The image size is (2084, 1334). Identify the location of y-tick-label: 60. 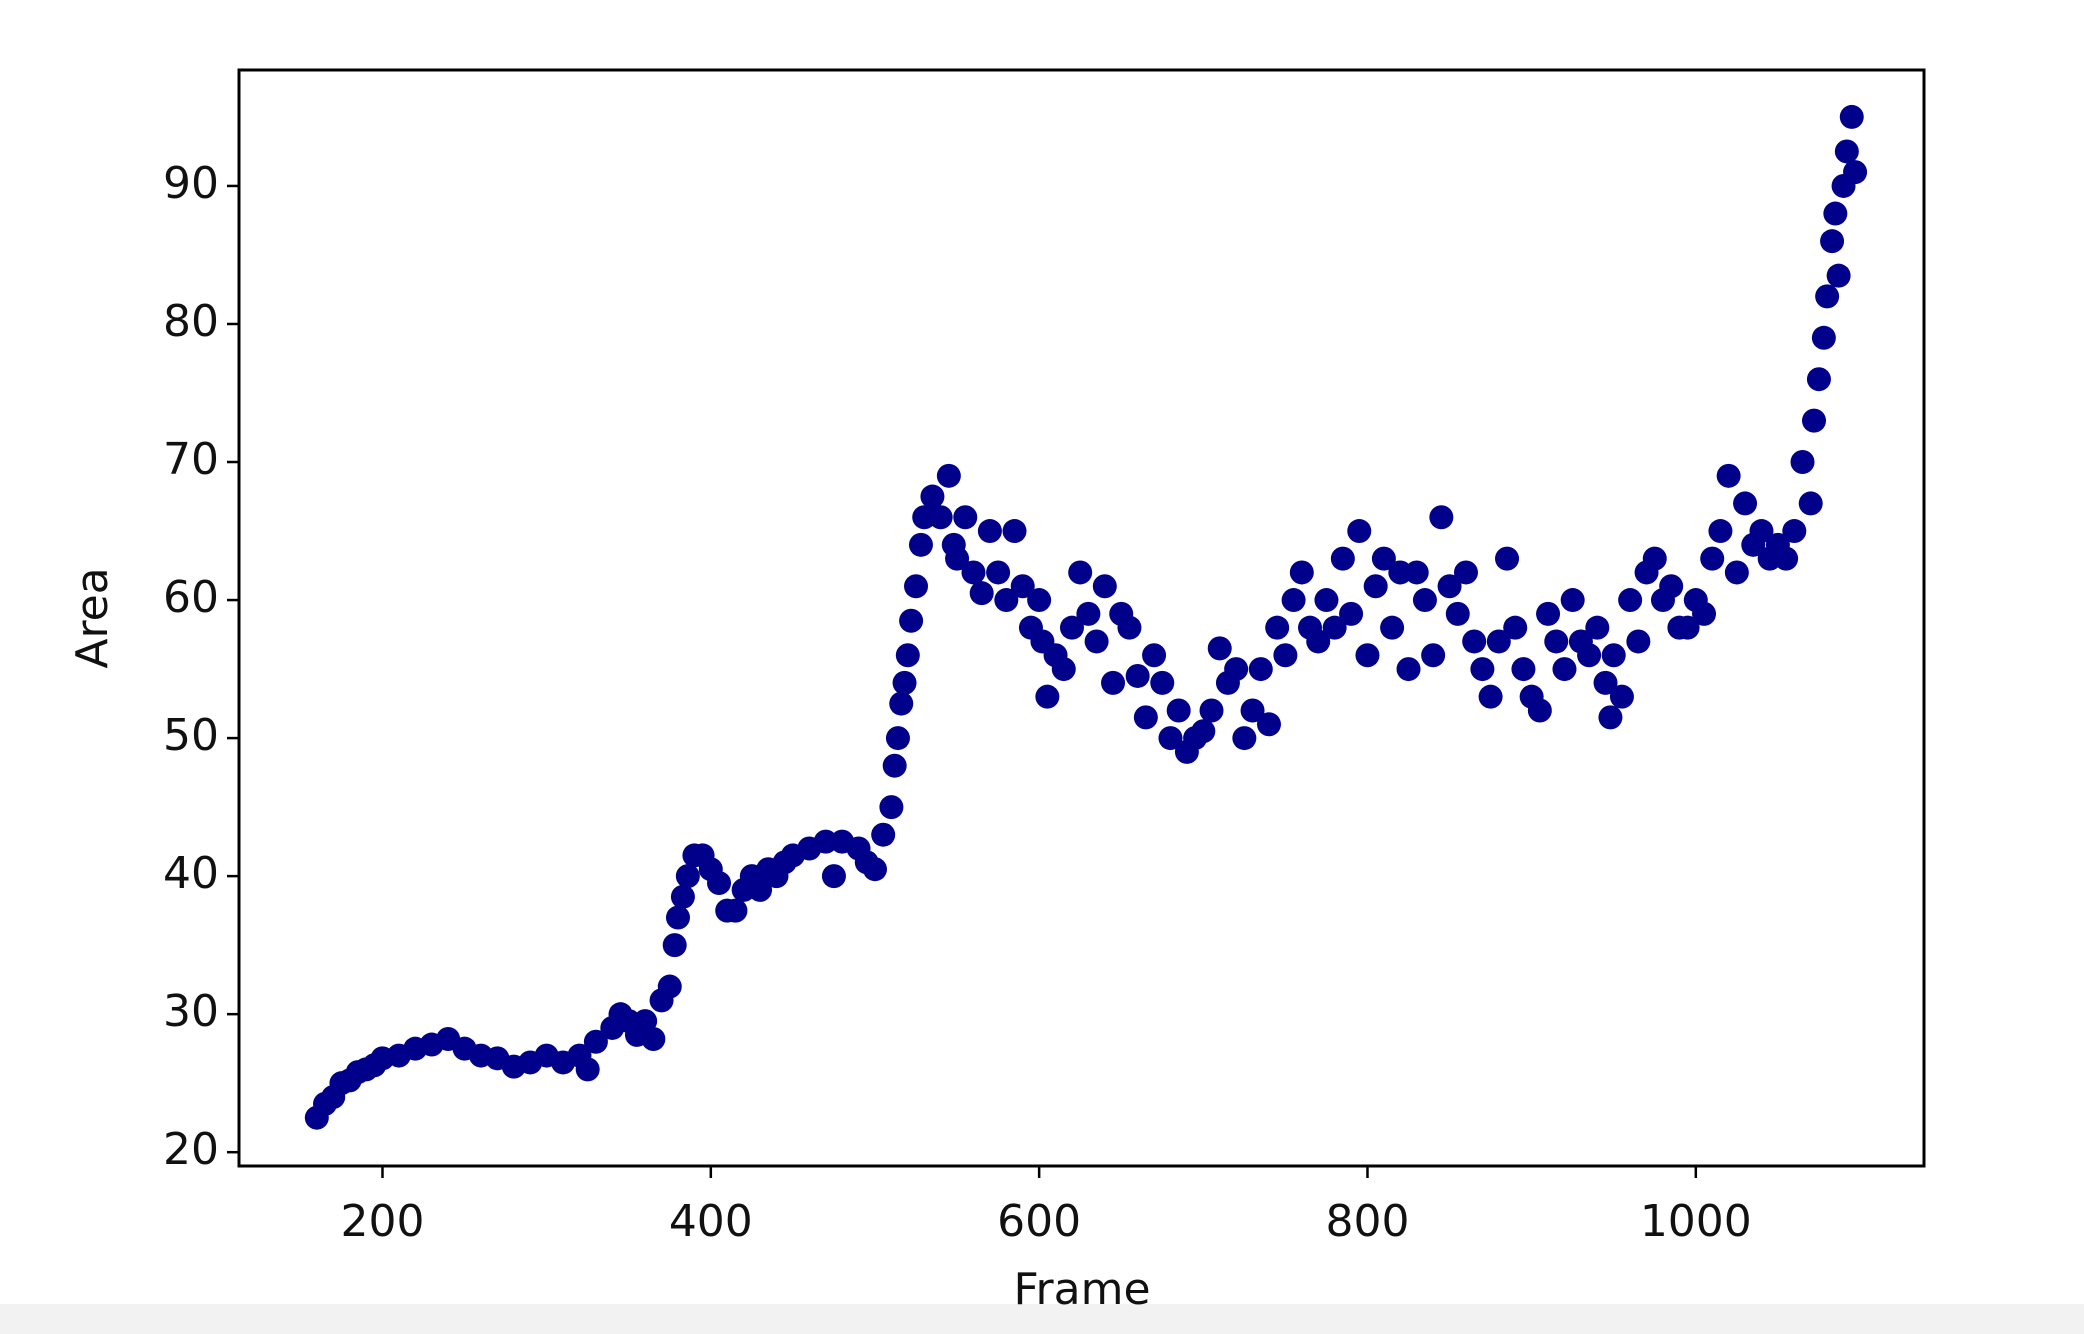
(191, 597).